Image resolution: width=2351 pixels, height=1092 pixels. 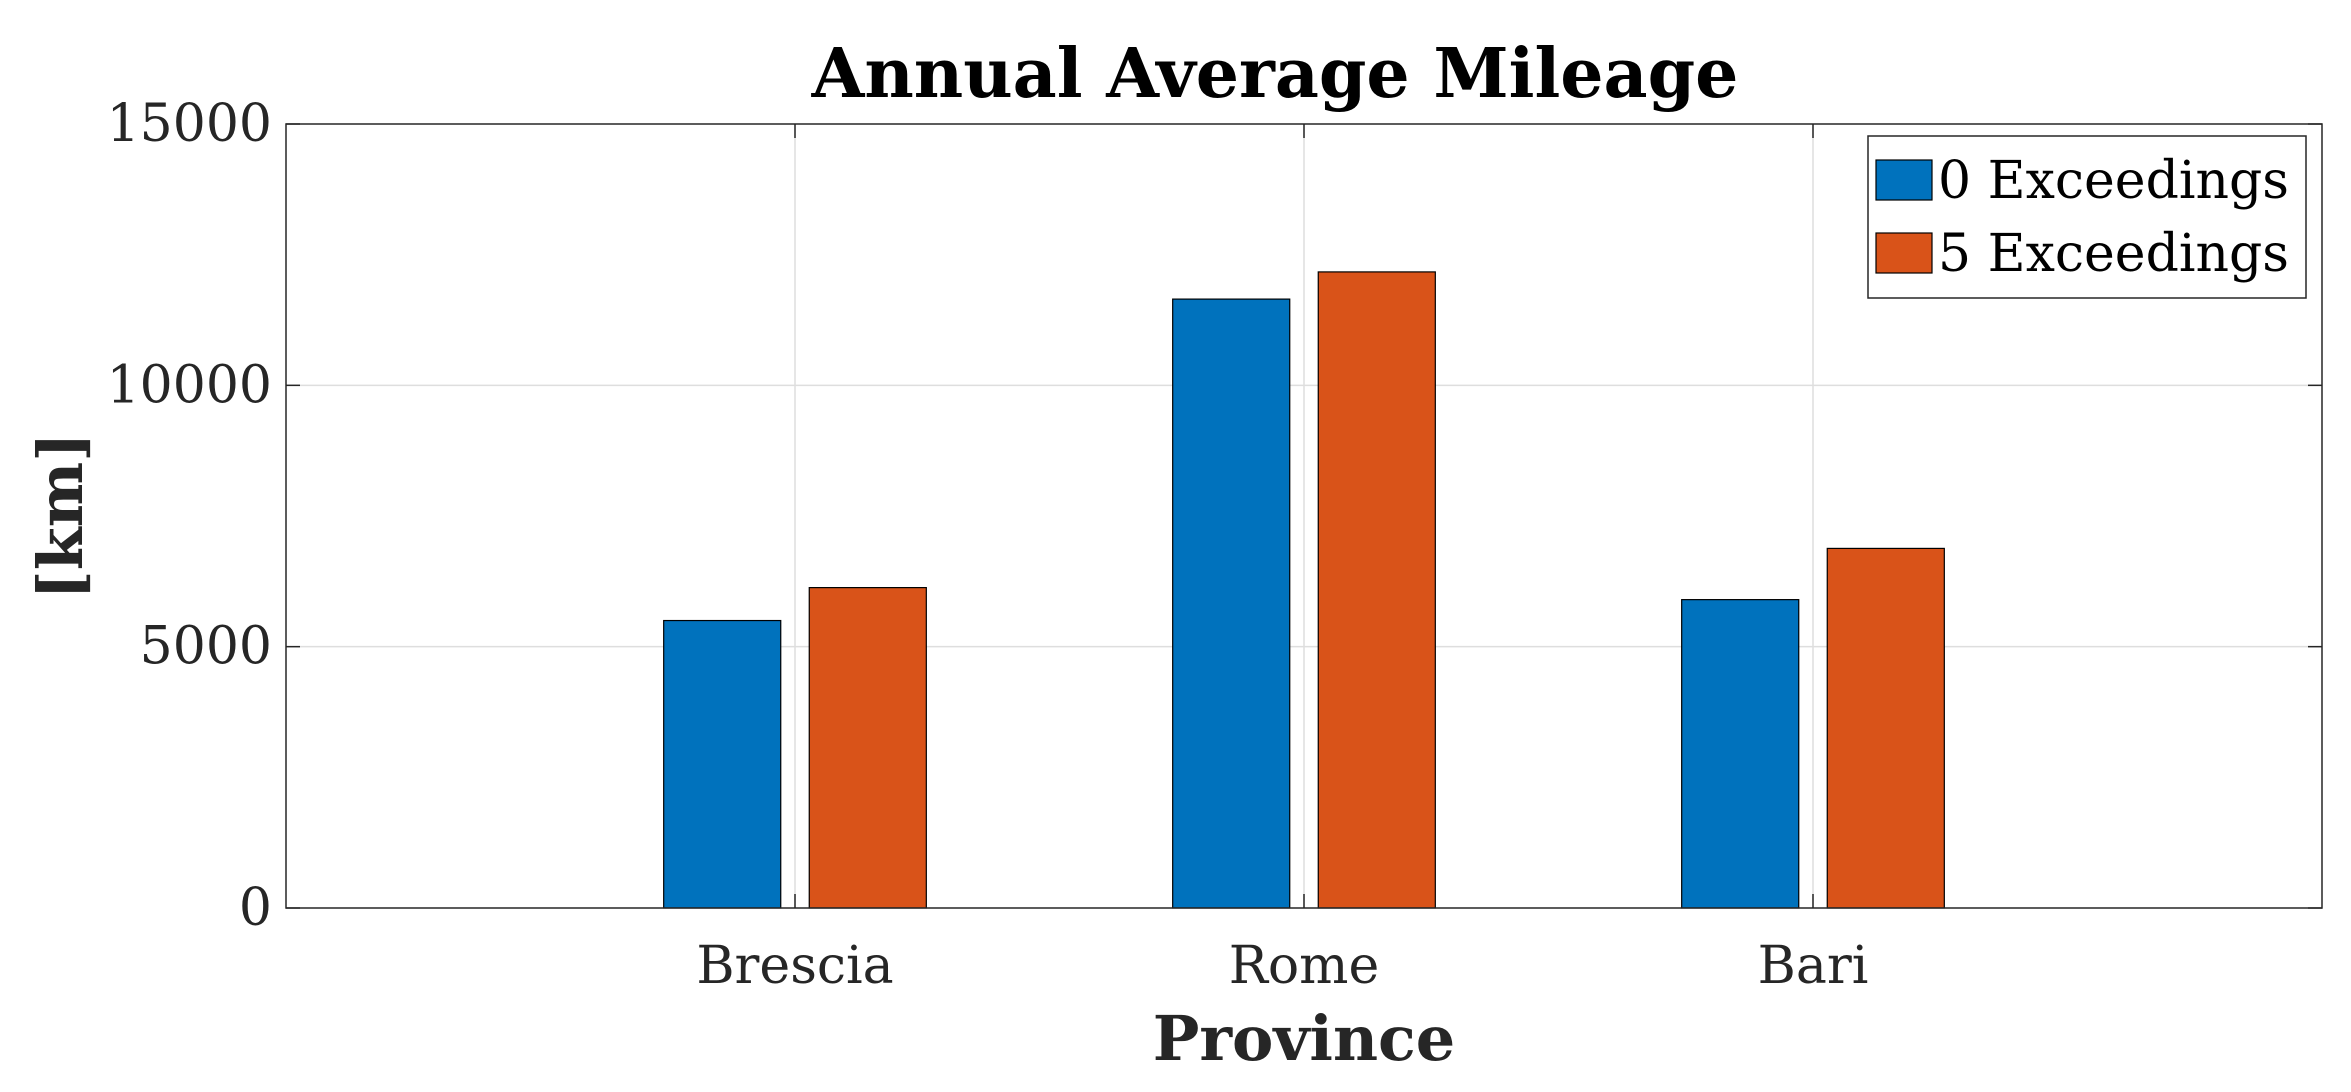 I want to click on y-tick-label: 15000, so click(x=189, y=124).